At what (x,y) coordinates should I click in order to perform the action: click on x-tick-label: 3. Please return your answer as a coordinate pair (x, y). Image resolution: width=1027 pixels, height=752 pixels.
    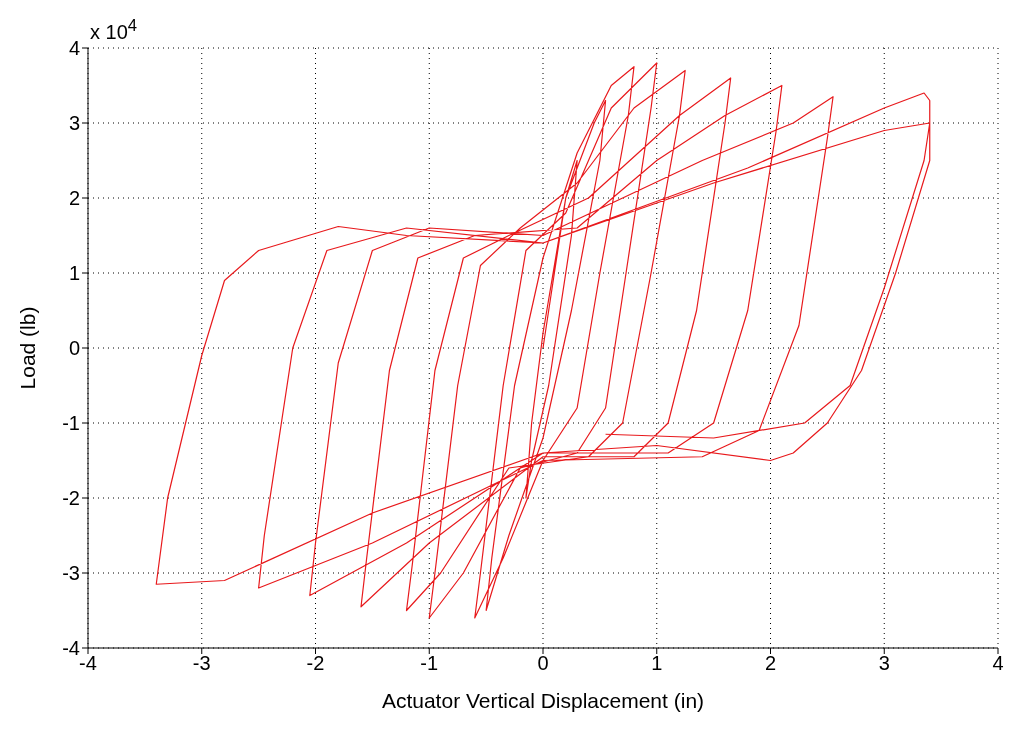
    Looking at the image, I should click on (884, 663).